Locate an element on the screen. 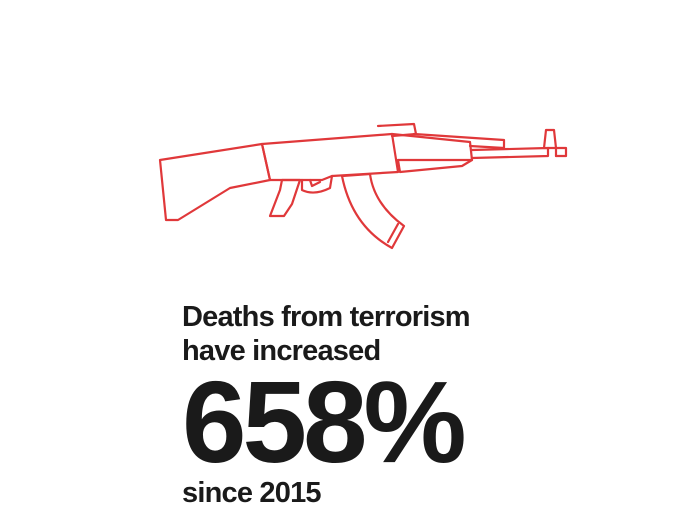 The width and height of the screenshot is (690, 530). stat-headline-line-2: have increased is located at coordinates (281, 351).